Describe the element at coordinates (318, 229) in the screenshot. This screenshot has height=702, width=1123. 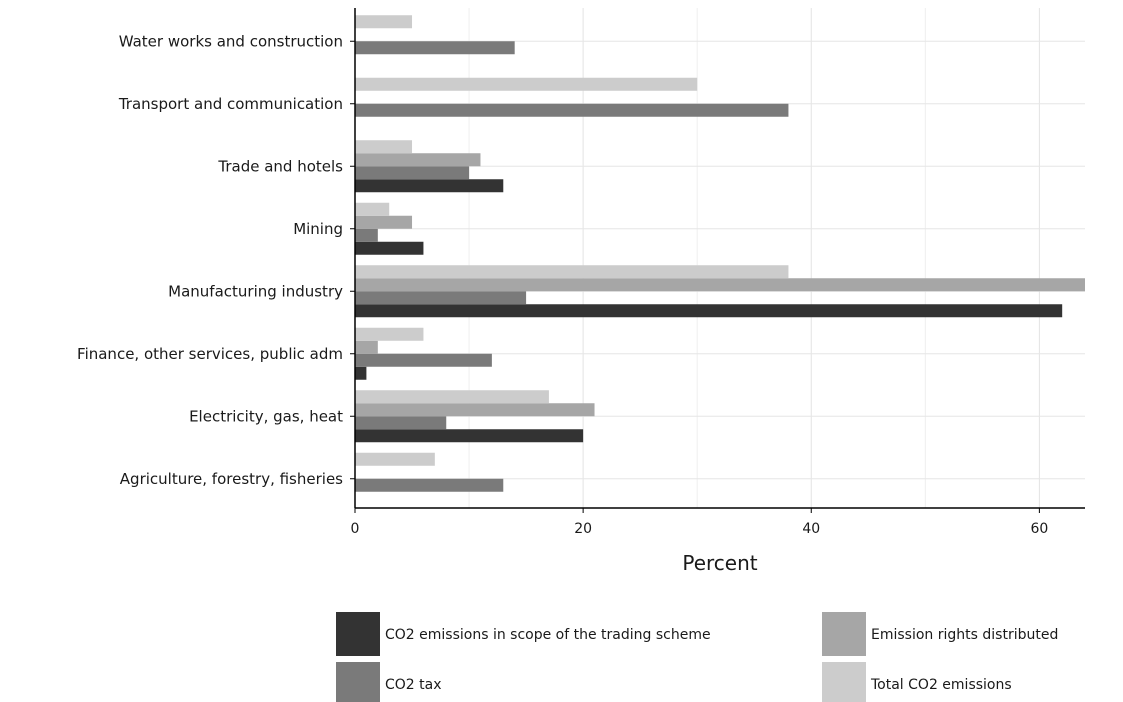
I see `category-label: Mining` at that location.